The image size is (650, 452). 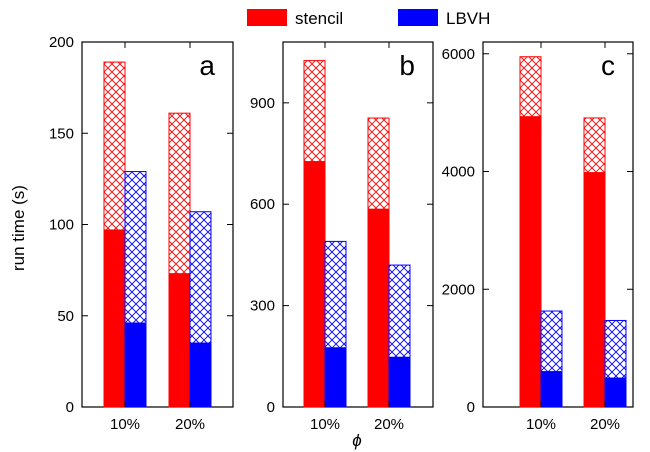 I want to click on legend-label-stencil: stencil, so click(x=319, y=18).